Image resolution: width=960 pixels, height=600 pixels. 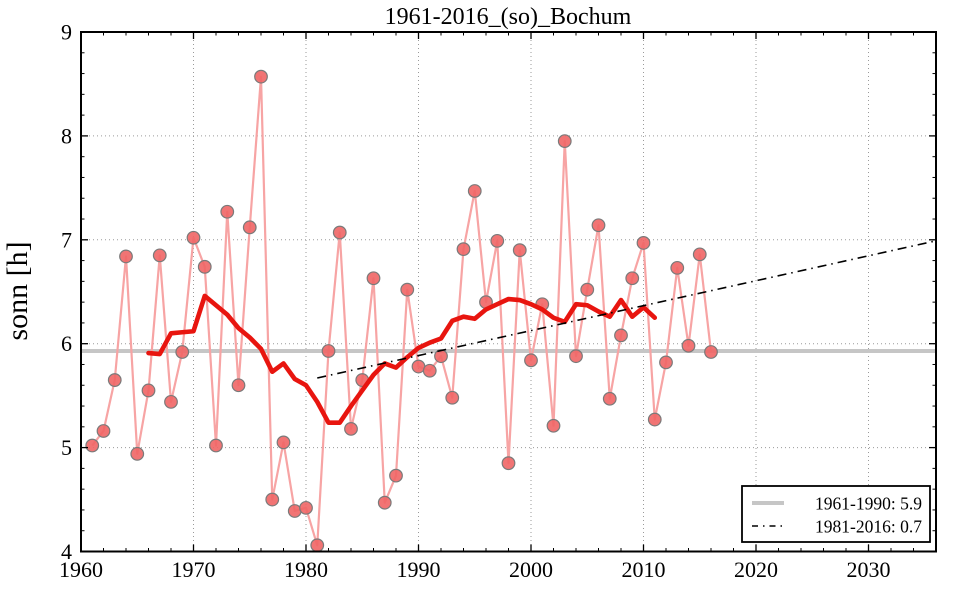 I want to click on y-tick-label: 7, so click(x=66, y=239).